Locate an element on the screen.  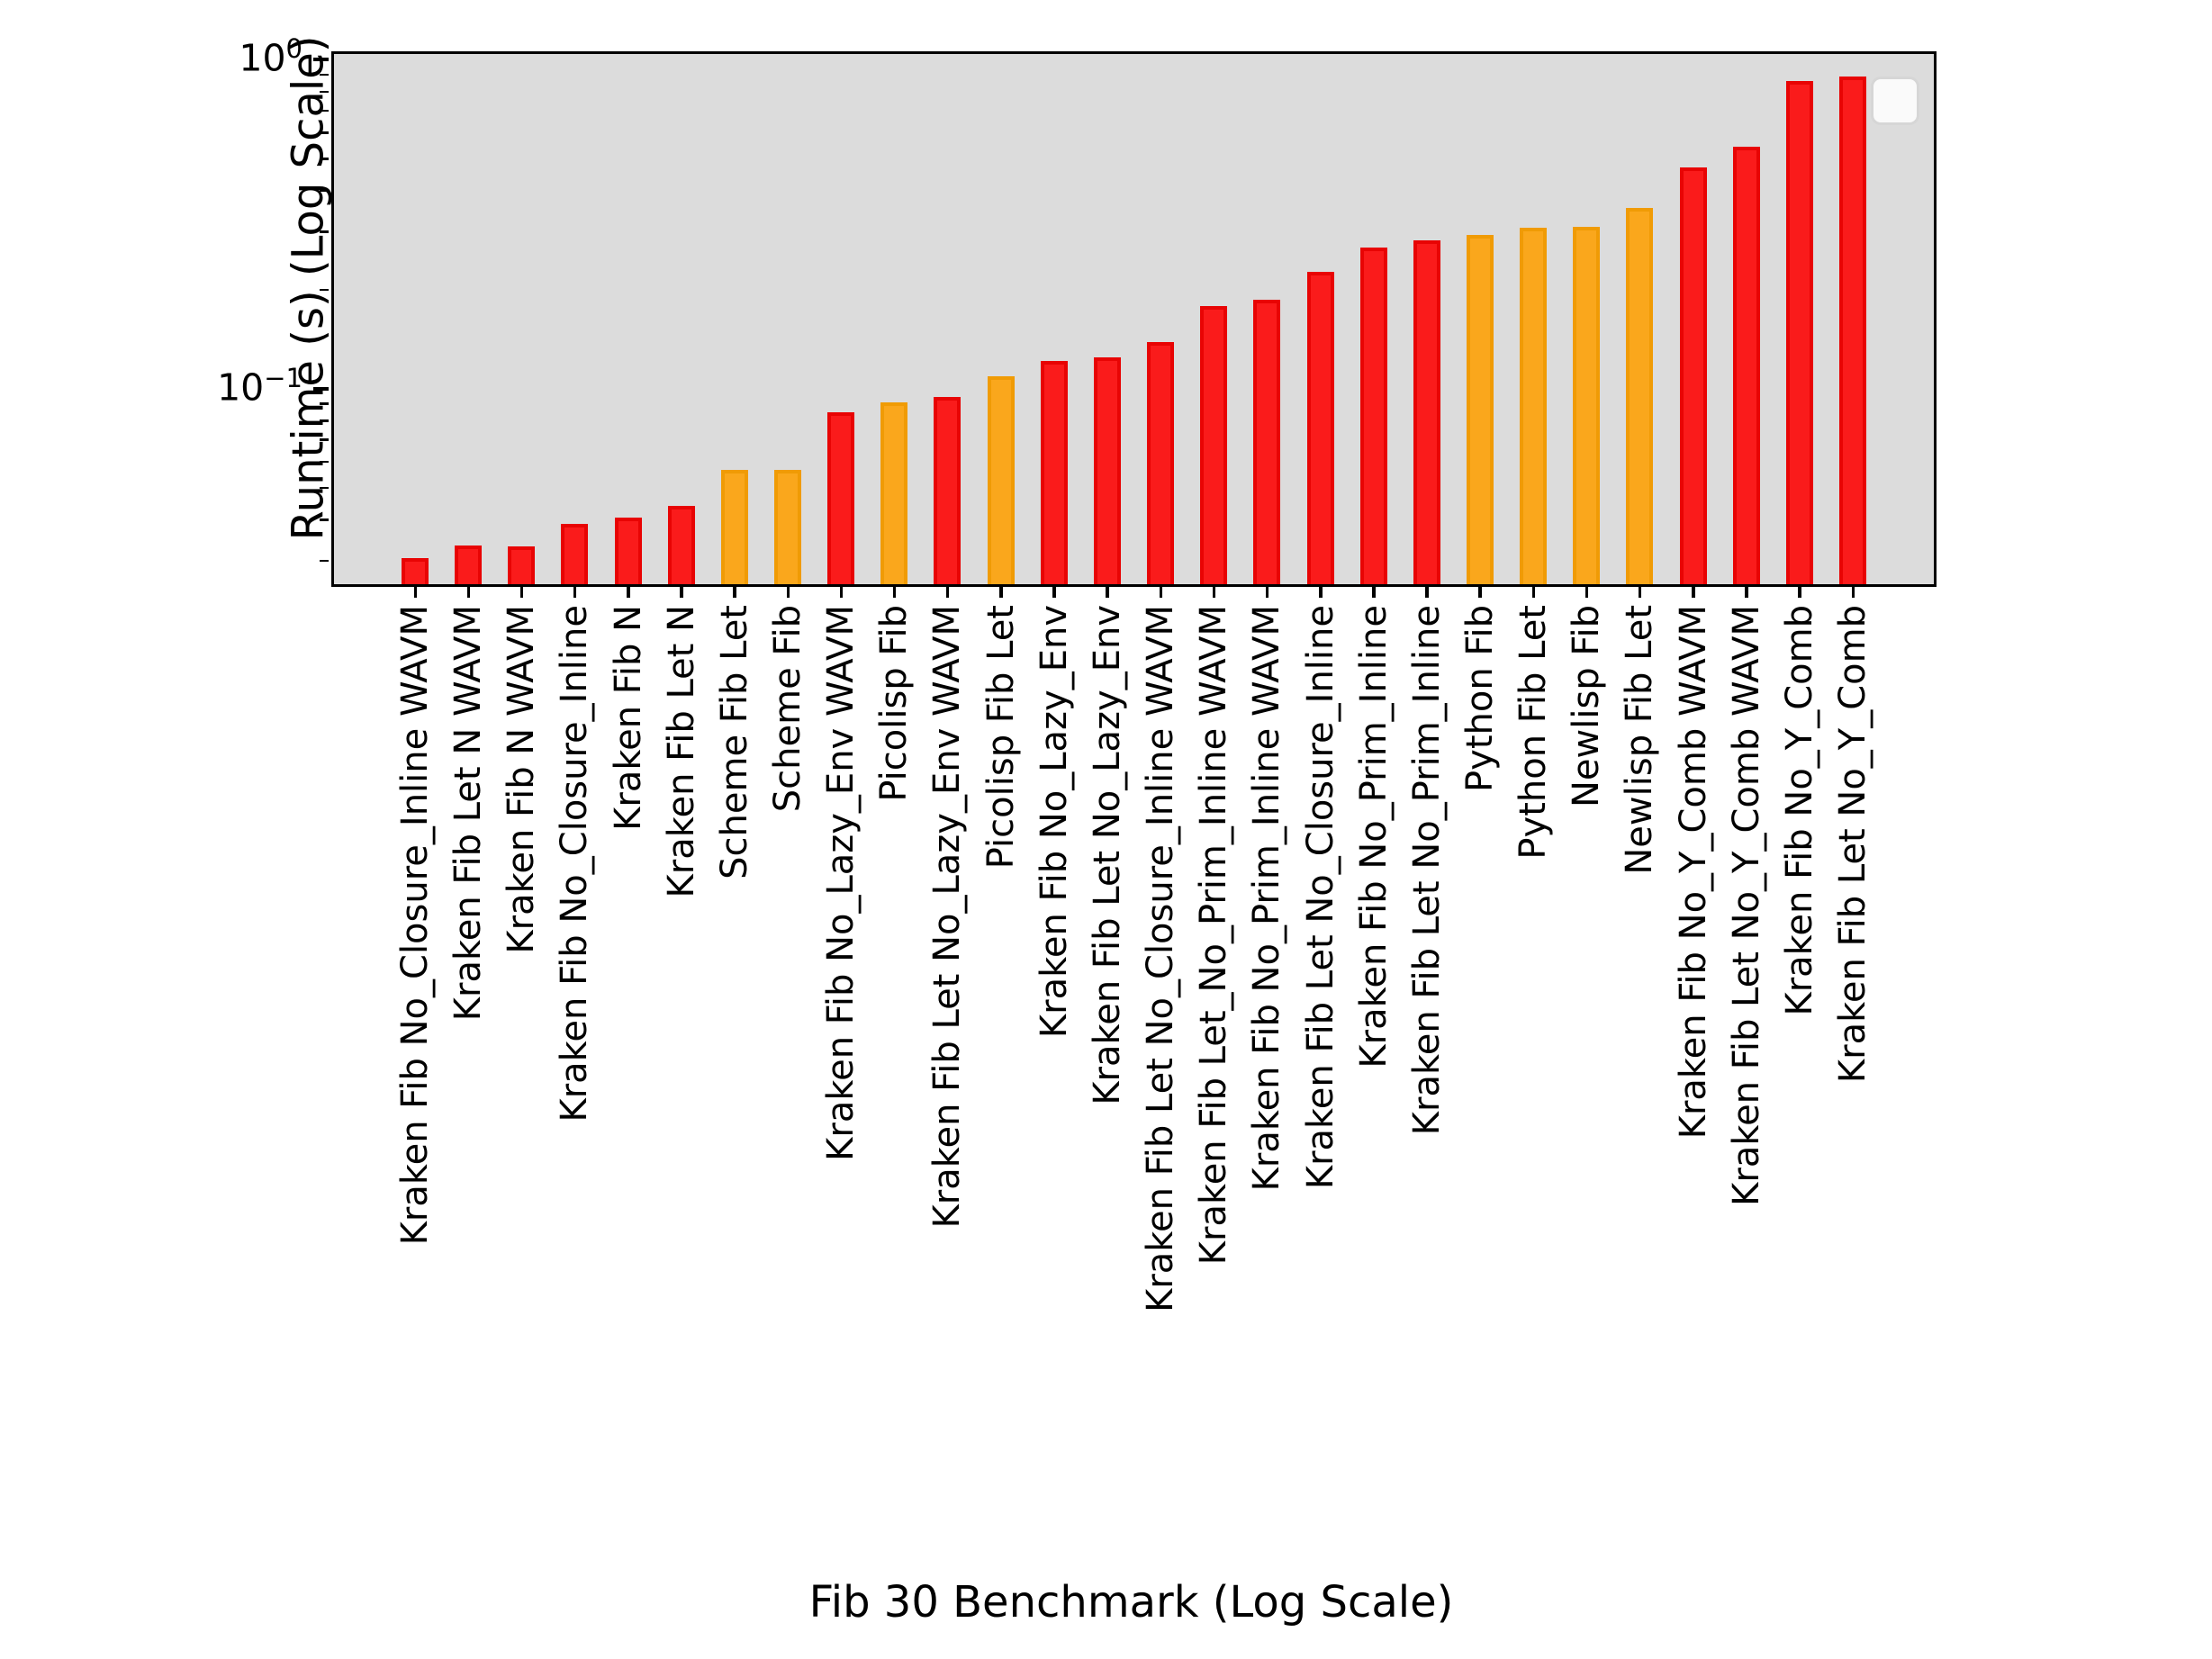
x-tick-label: Scheme Fib is located at coordinates (788, 709).